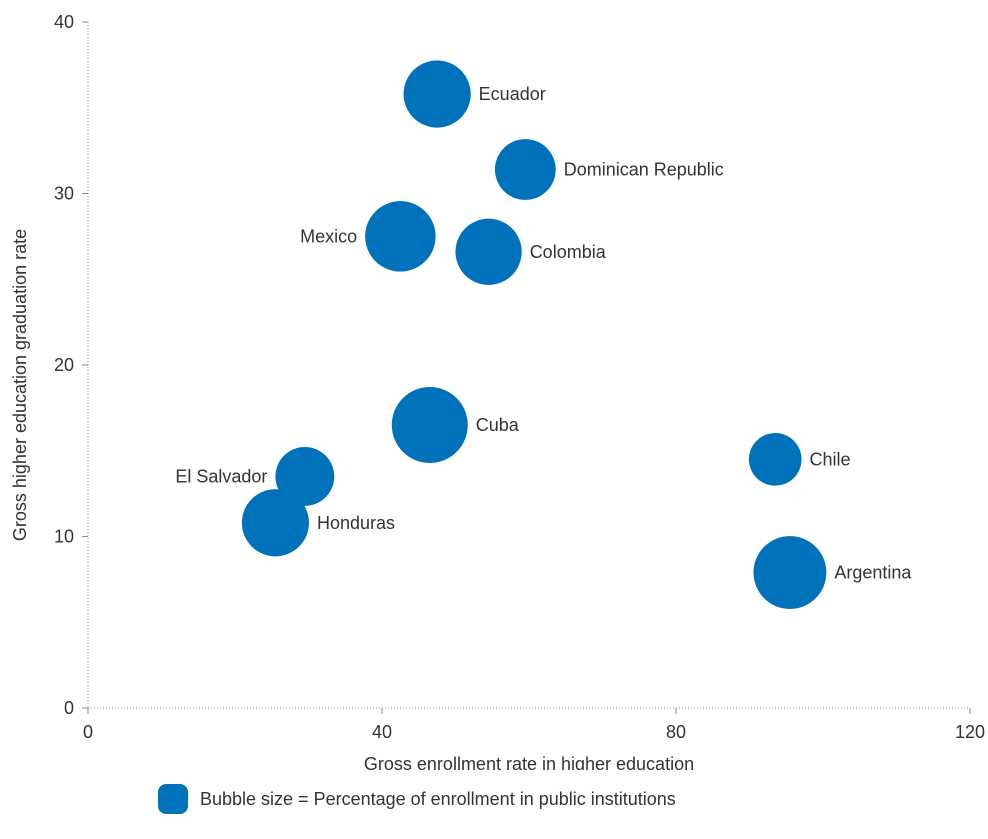 The width and height of the screenshot is (988, 839). Describe the element at coordinates (221, 476) in the screenshot. I see `point-label: El Salvador` at that location.